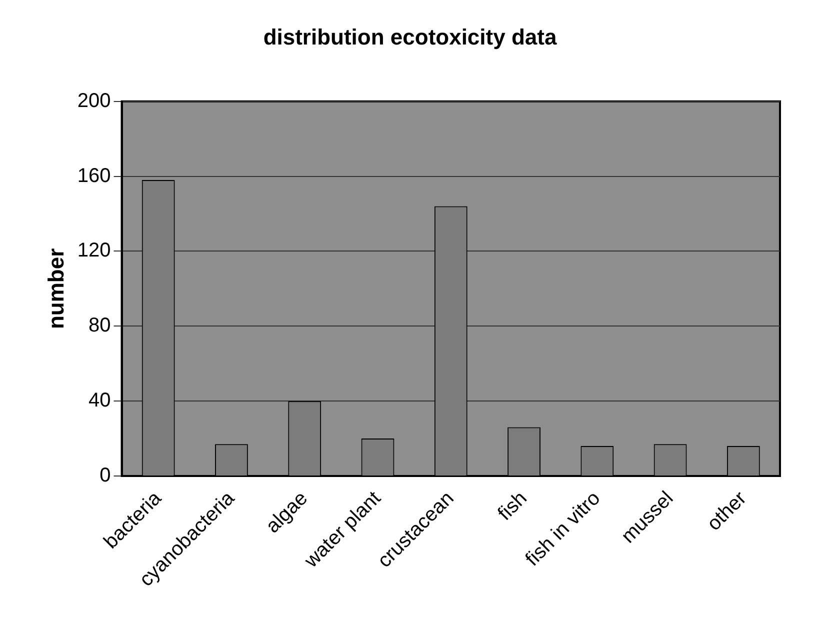 This screenshot has width=840, height=635. I want to click on y-axis-title: number, so click(55, 289).